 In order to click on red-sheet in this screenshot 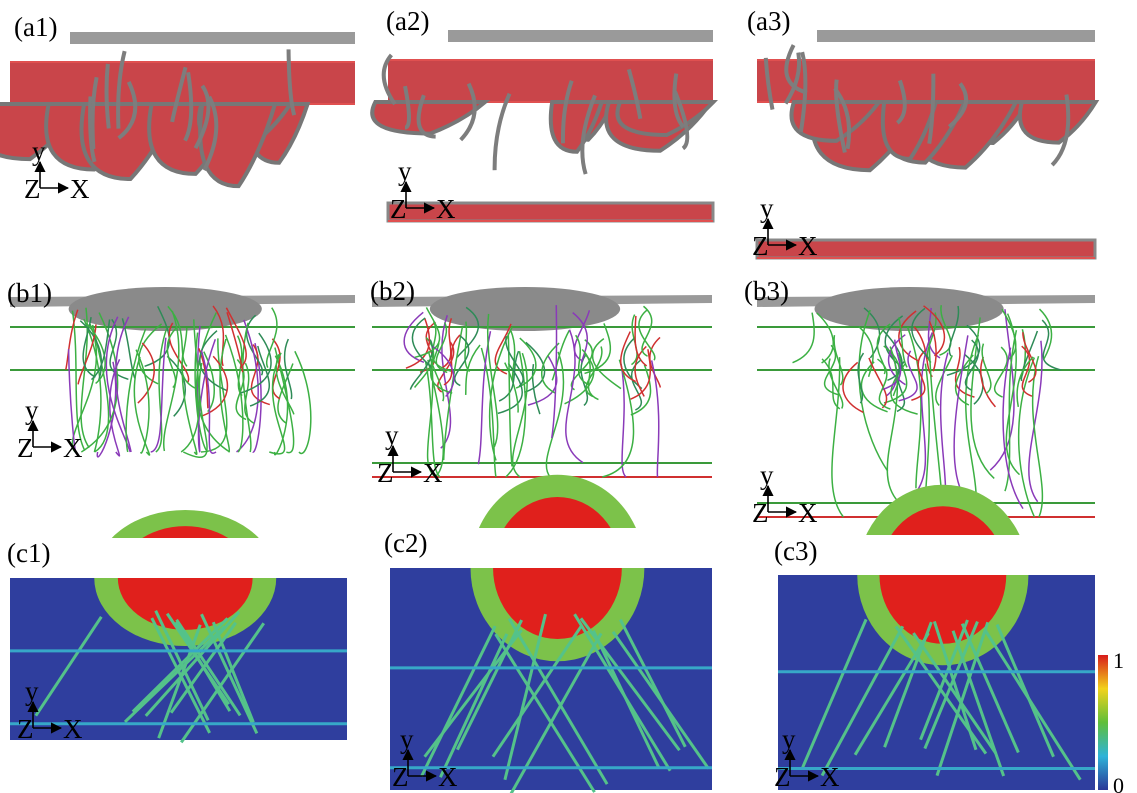, I will do `click(238, 145)`.